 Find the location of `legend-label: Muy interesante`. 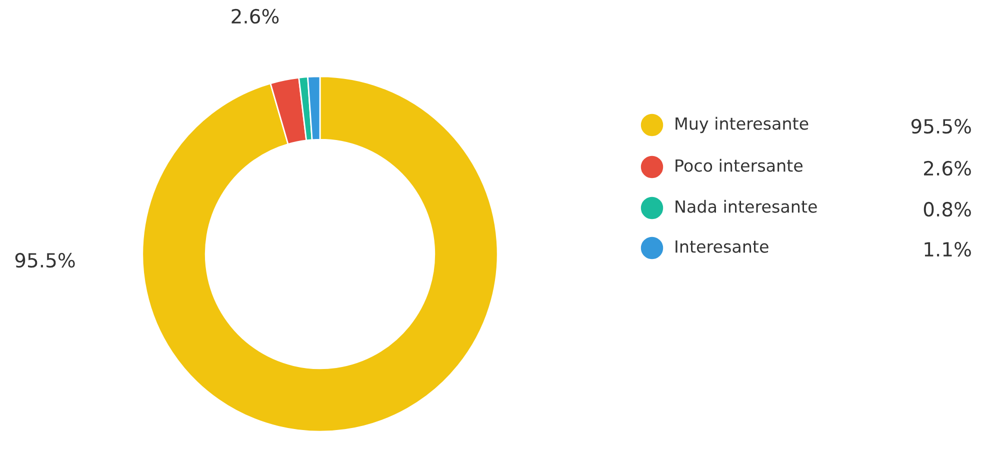

legend-label: Muy interesante is located at coordinates (742, 125).